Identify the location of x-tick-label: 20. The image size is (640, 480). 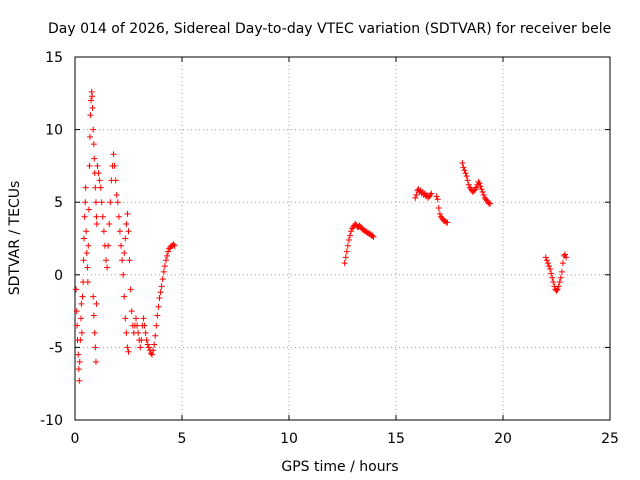
(503, 439).